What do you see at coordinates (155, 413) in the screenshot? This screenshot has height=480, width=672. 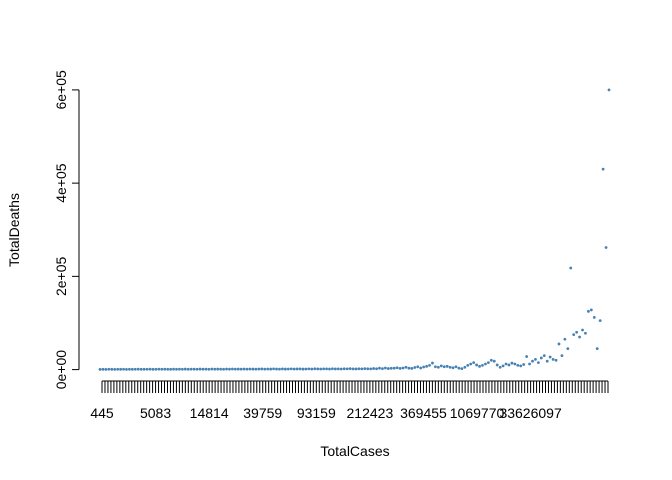 I see `x-tick-label: 5083` at bounding box center [155, 413].